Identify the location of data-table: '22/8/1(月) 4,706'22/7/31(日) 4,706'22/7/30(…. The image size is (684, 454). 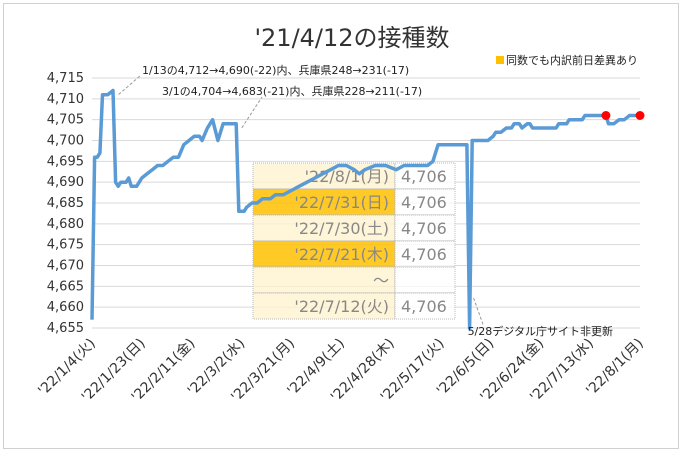
(354, 241).